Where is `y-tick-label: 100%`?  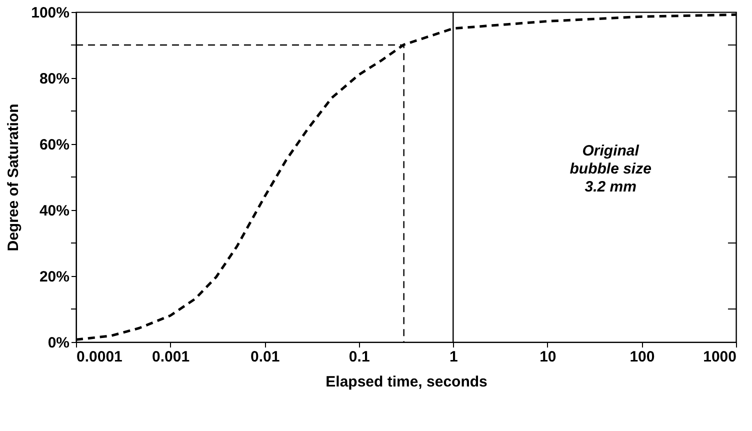 y-tick-label: 100% is located at coordinates (50, 13).